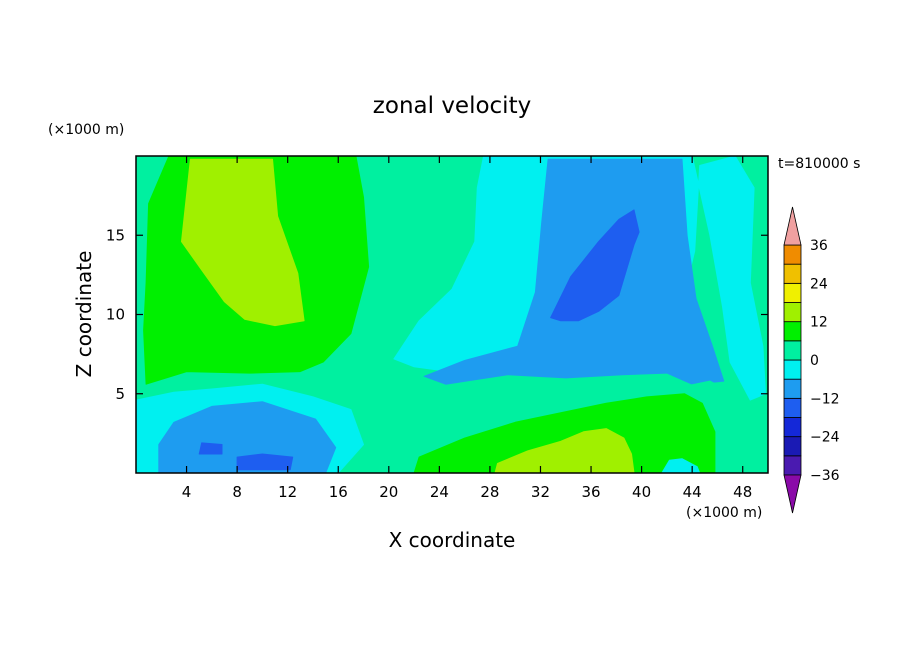  What do you see at coordinates (84, 314) in the screenshot?
I see `y-axis-label: Z coordinate` at bounding box center [84, 314].